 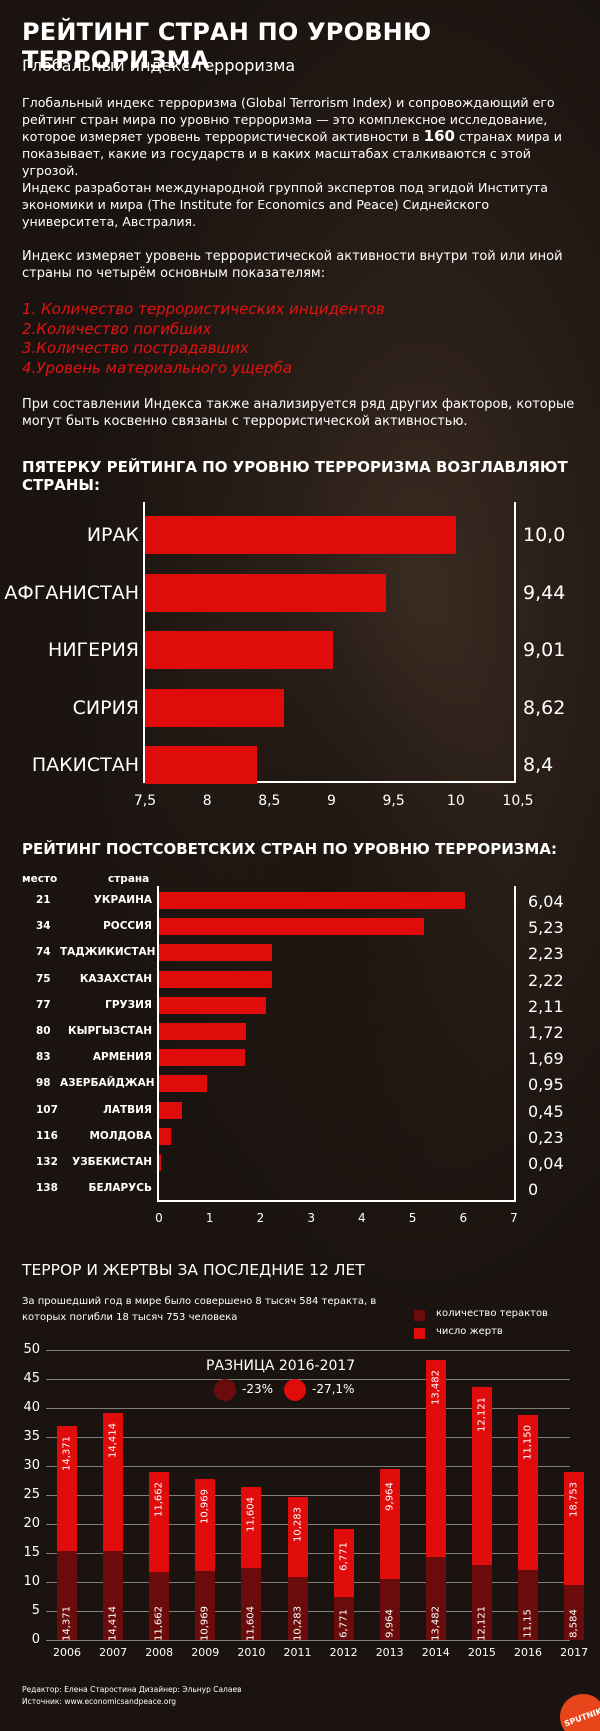 What do you see at coordinates (67, 1453) in the screenshot?
I see `chart3-victims-label: 14,371` at bounding box center [67, 1453].